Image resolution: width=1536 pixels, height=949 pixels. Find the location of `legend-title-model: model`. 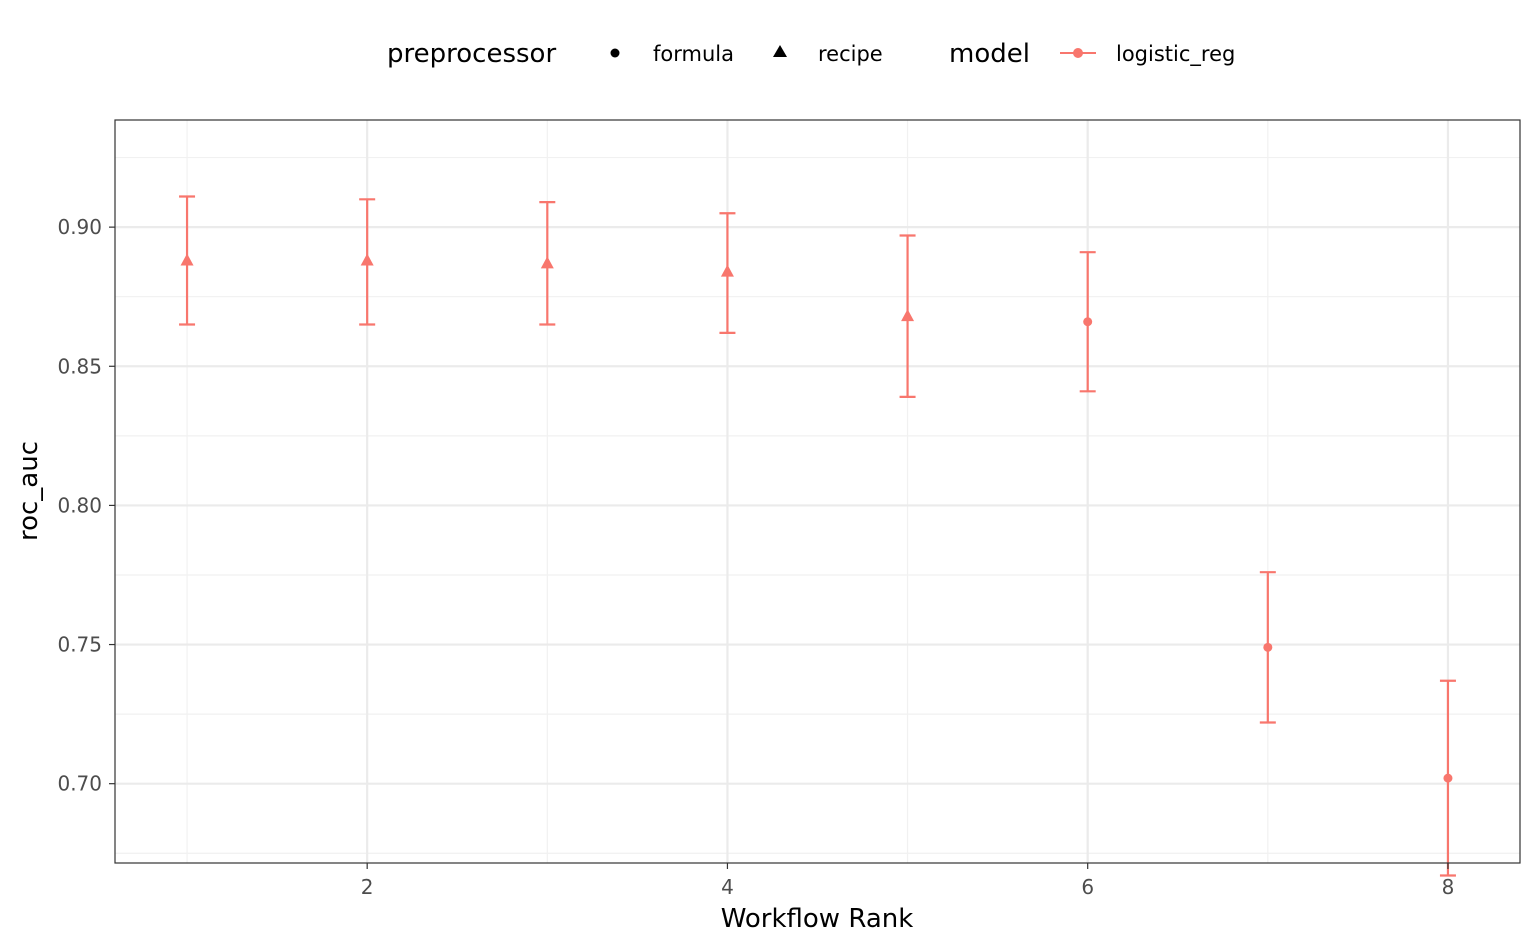

legend-title-model: model is located at coordinates (989, 54).